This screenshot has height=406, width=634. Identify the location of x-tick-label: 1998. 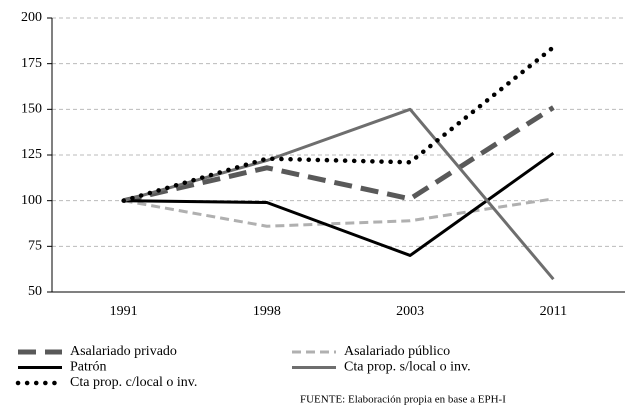
(267, 311).